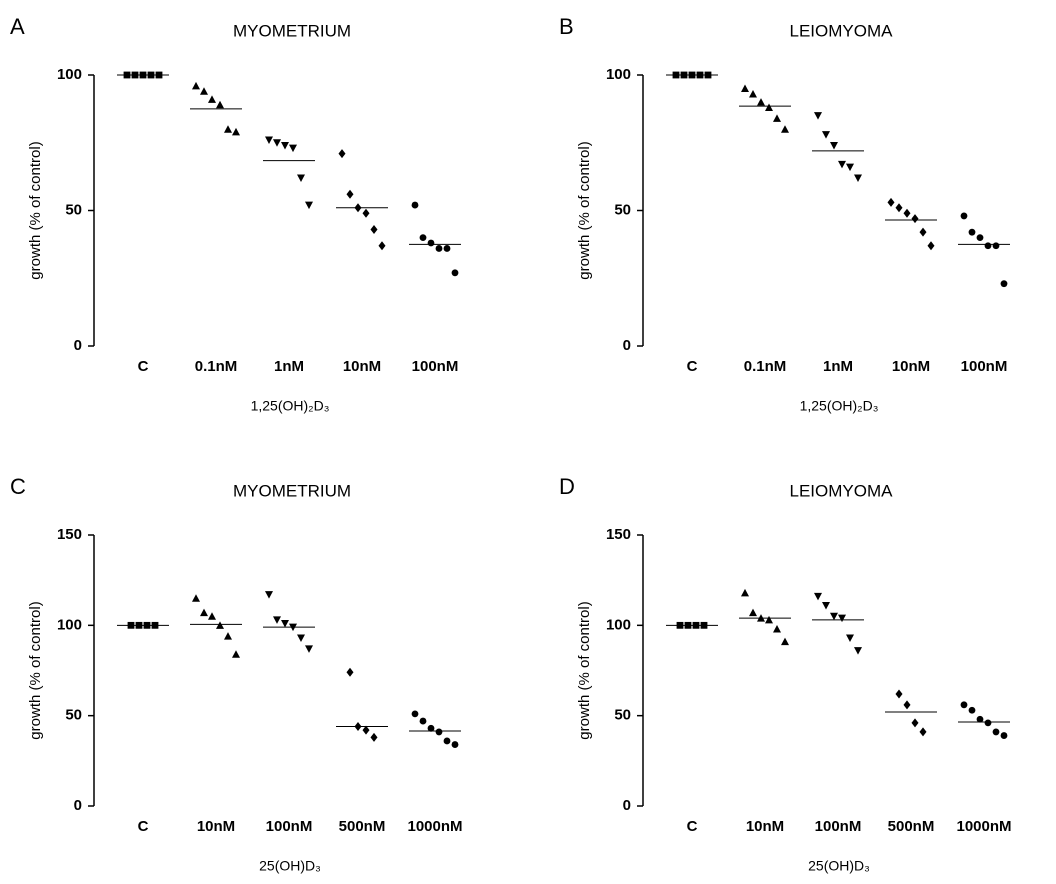  What do you see at coordinates (17, 26) in the screenshot?
I see `panel-letter: A` at bounding box center [17, 26].